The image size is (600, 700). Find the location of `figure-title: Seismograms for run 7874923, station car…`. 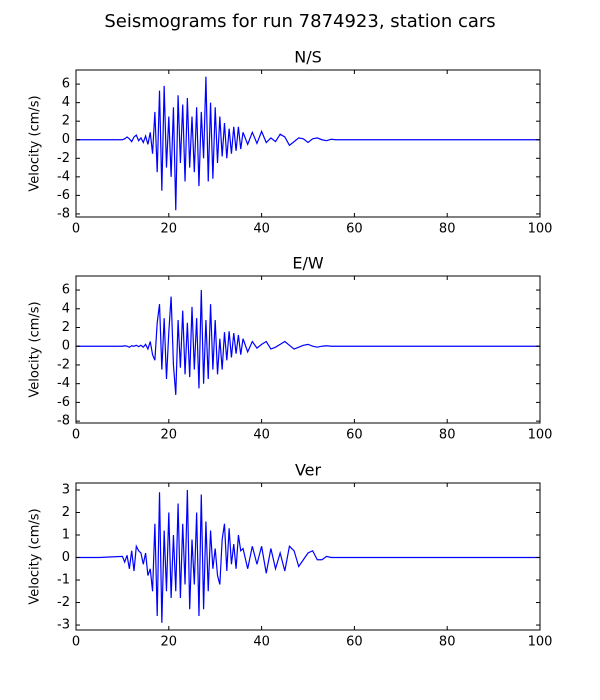

figure-title: Seismograms for run 7874923, station car… is located at coordinates (299, 21).